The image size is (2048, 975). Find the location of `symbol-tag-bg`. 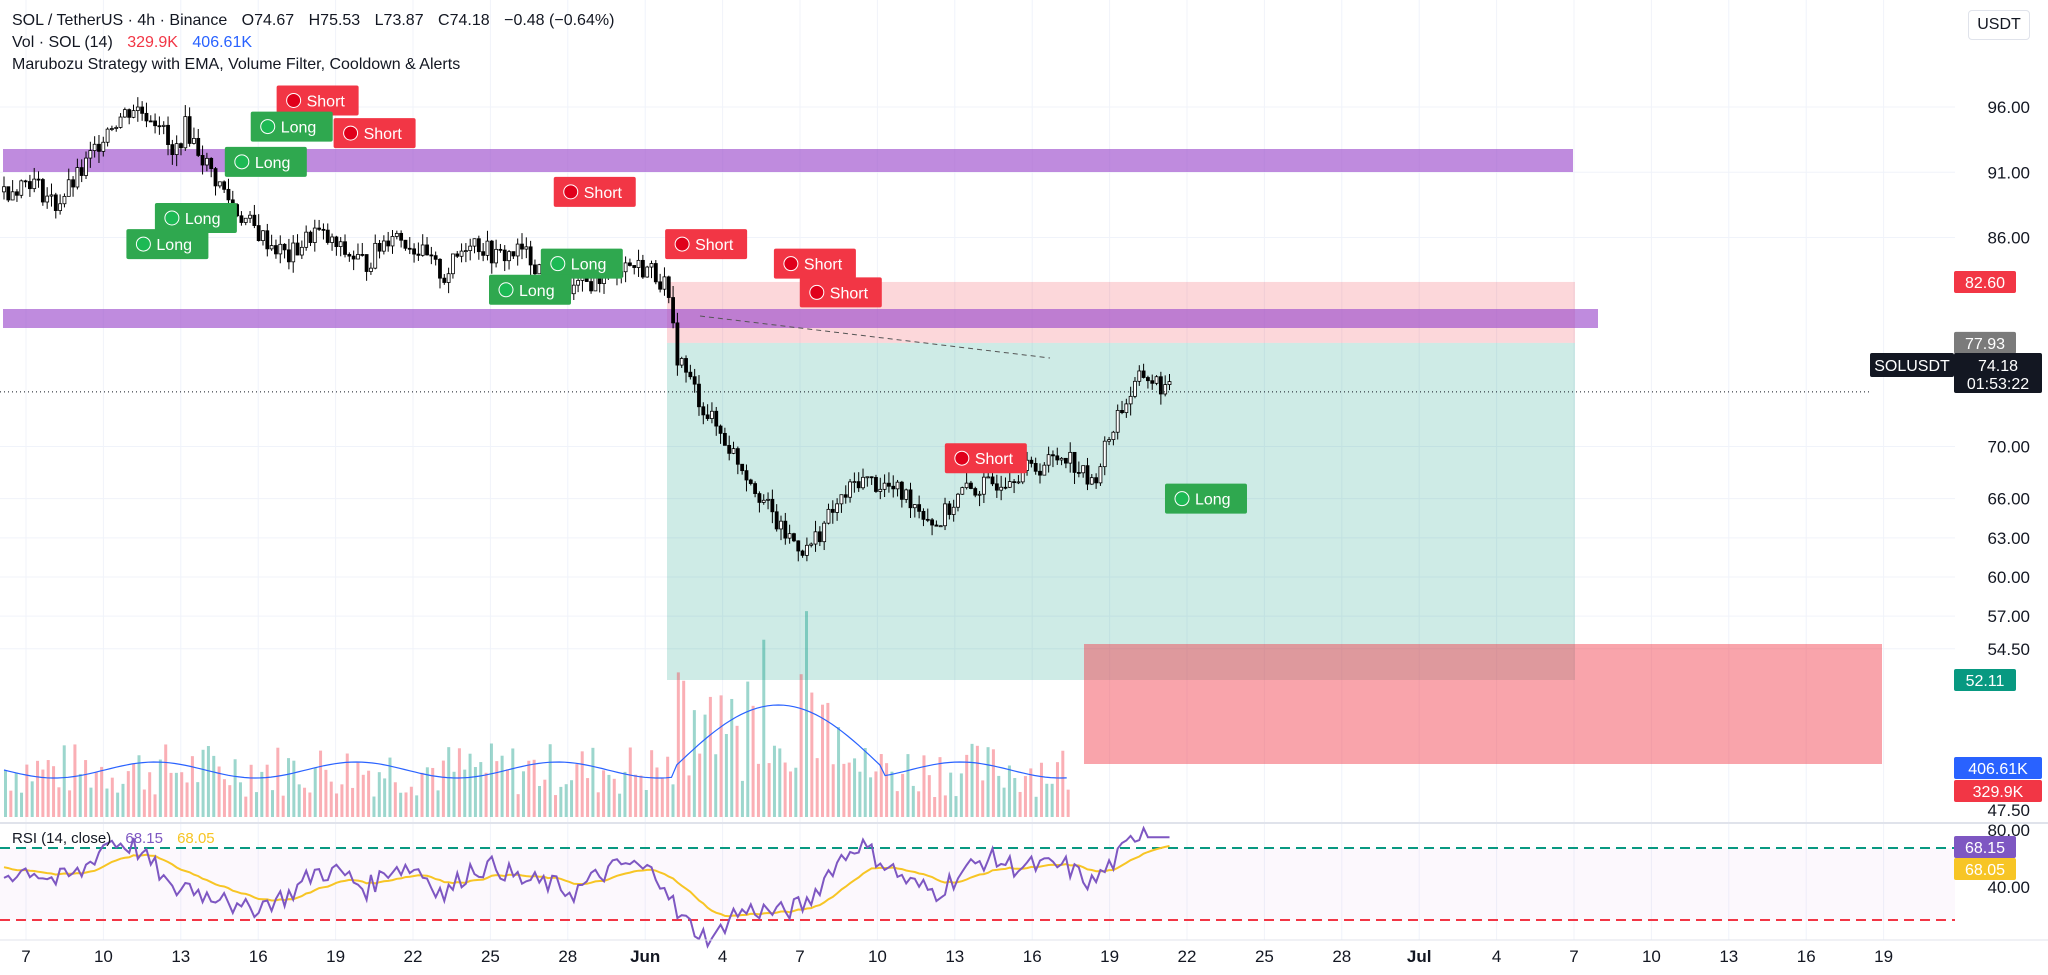

symbol-tag-bg is located at coordinates (1912, 365).